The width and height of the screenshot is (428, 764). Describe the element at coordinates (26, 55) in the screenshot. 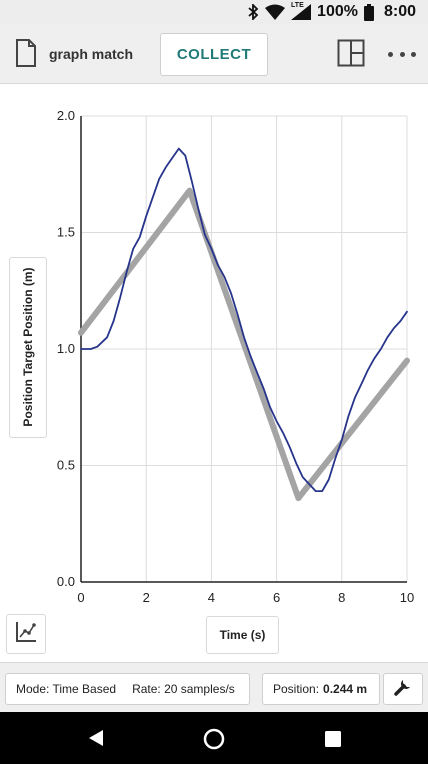

I see `document-icon` at that location.